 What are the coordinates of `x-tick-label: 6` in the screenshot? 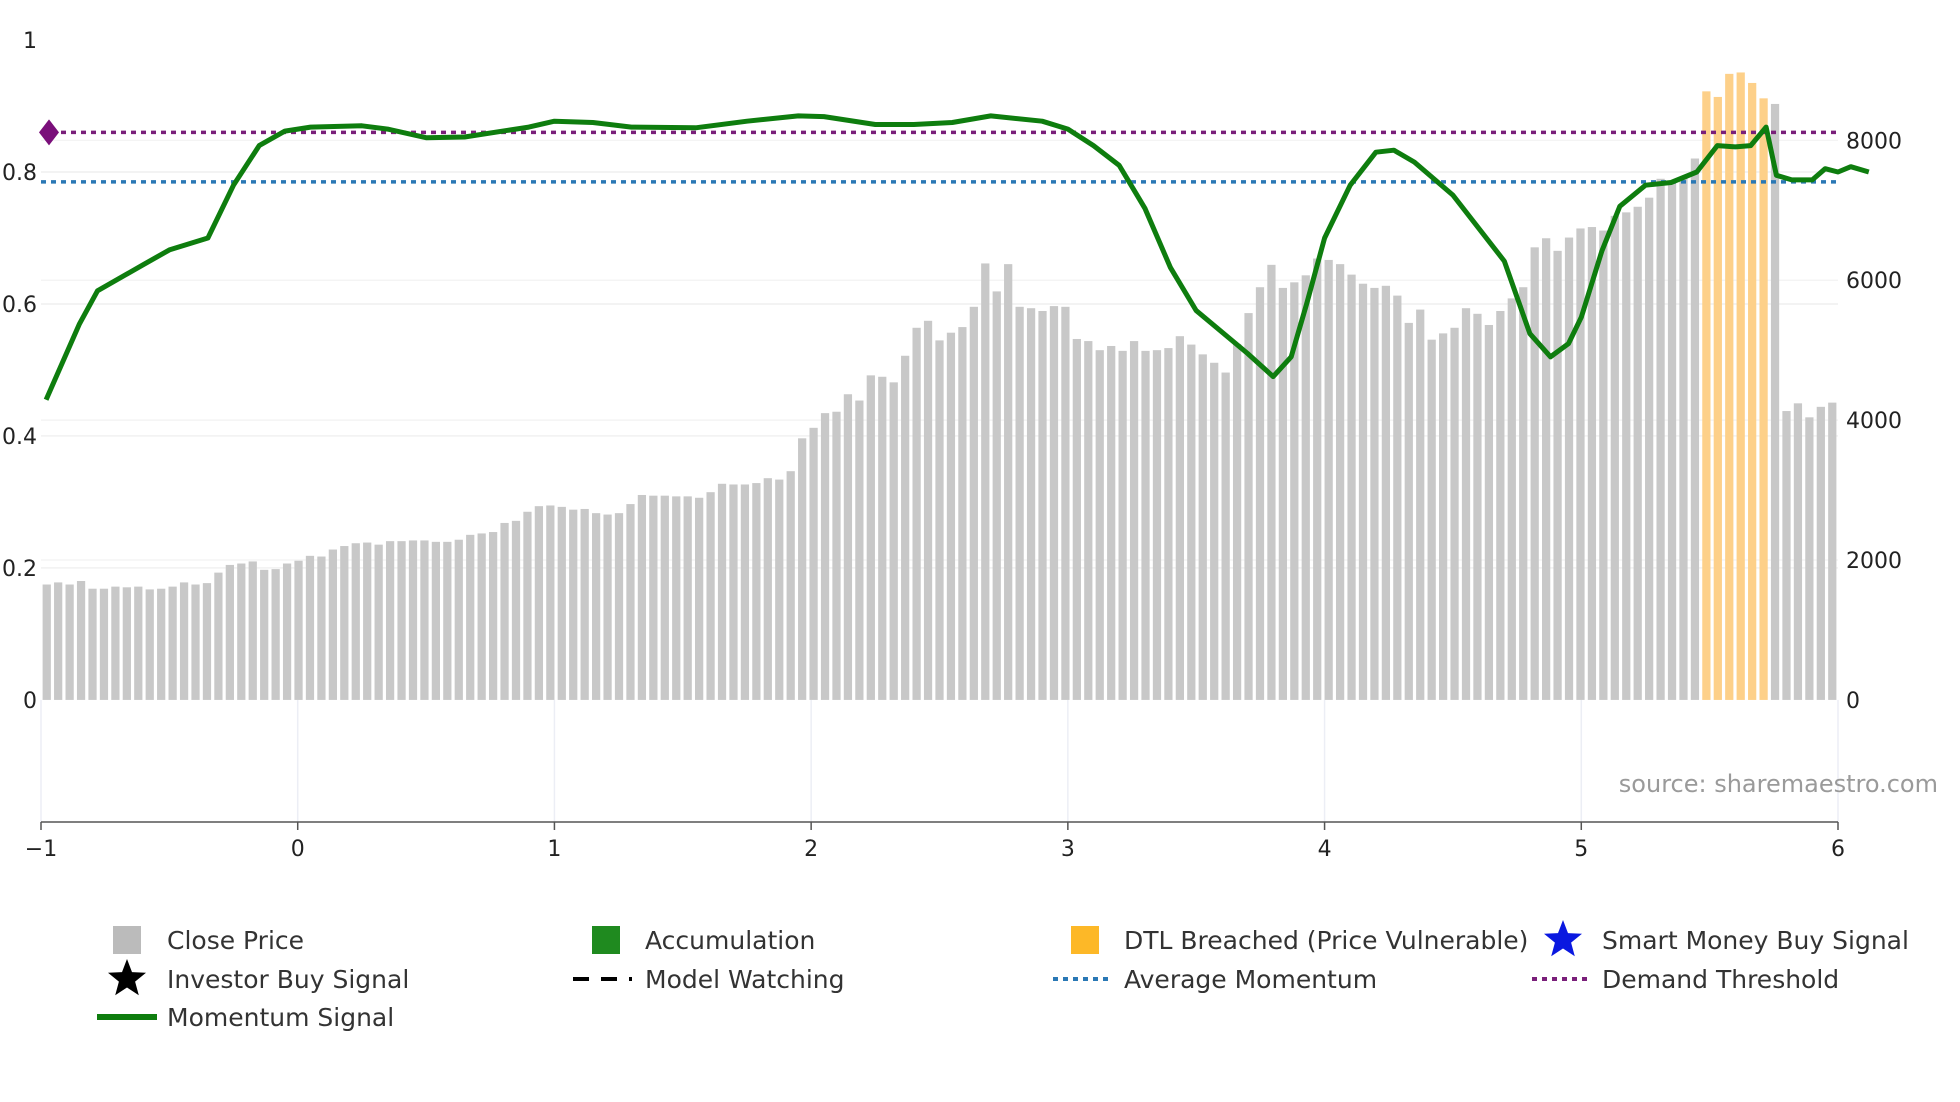 It's located at (1838, 849).